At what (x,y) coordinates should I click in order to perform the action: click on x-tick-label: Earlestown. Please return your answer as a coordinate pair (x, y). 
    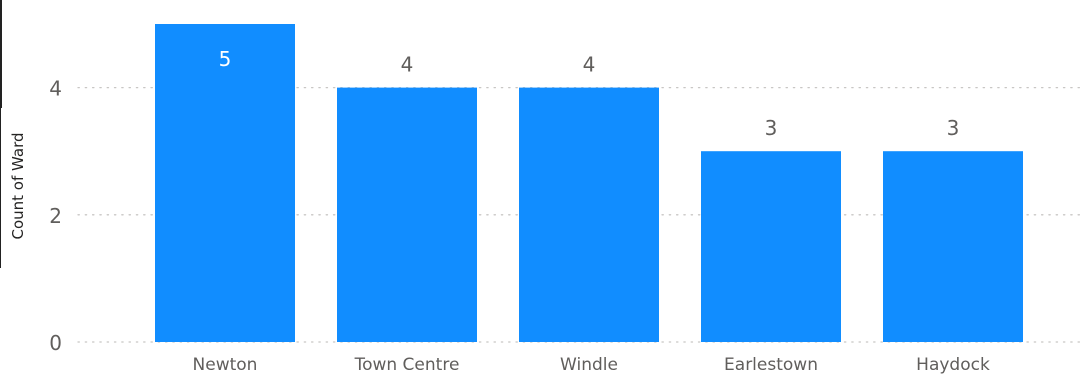
    Looking at the image, I should click on (771, 365).